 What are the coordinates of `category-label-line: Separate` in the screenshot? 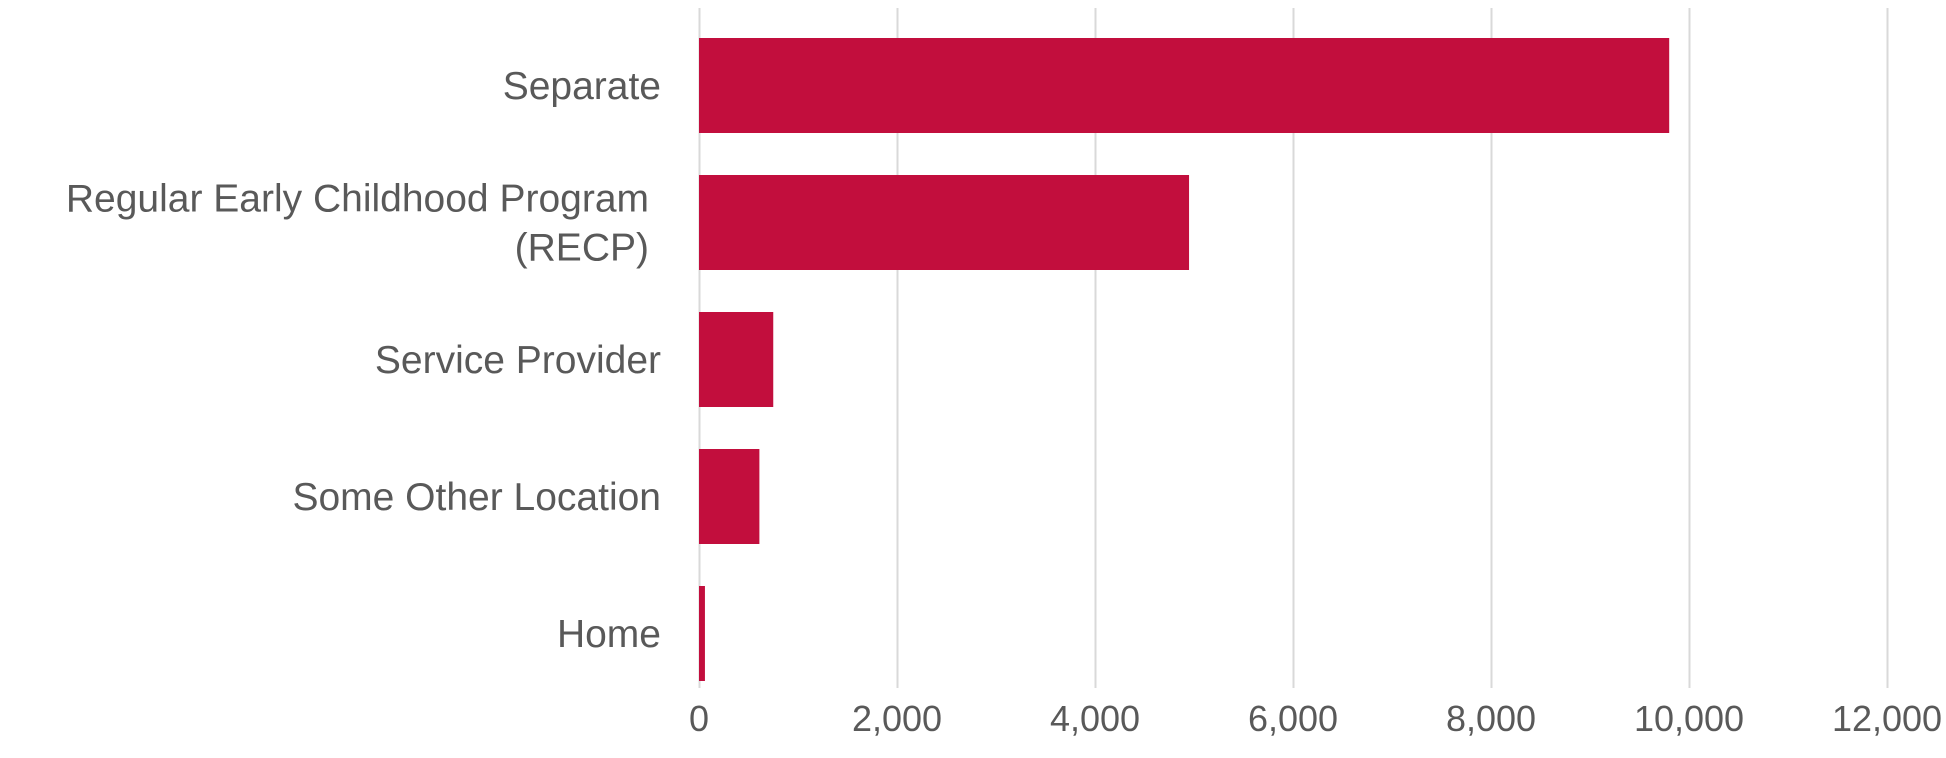 It's located at (582, 86).